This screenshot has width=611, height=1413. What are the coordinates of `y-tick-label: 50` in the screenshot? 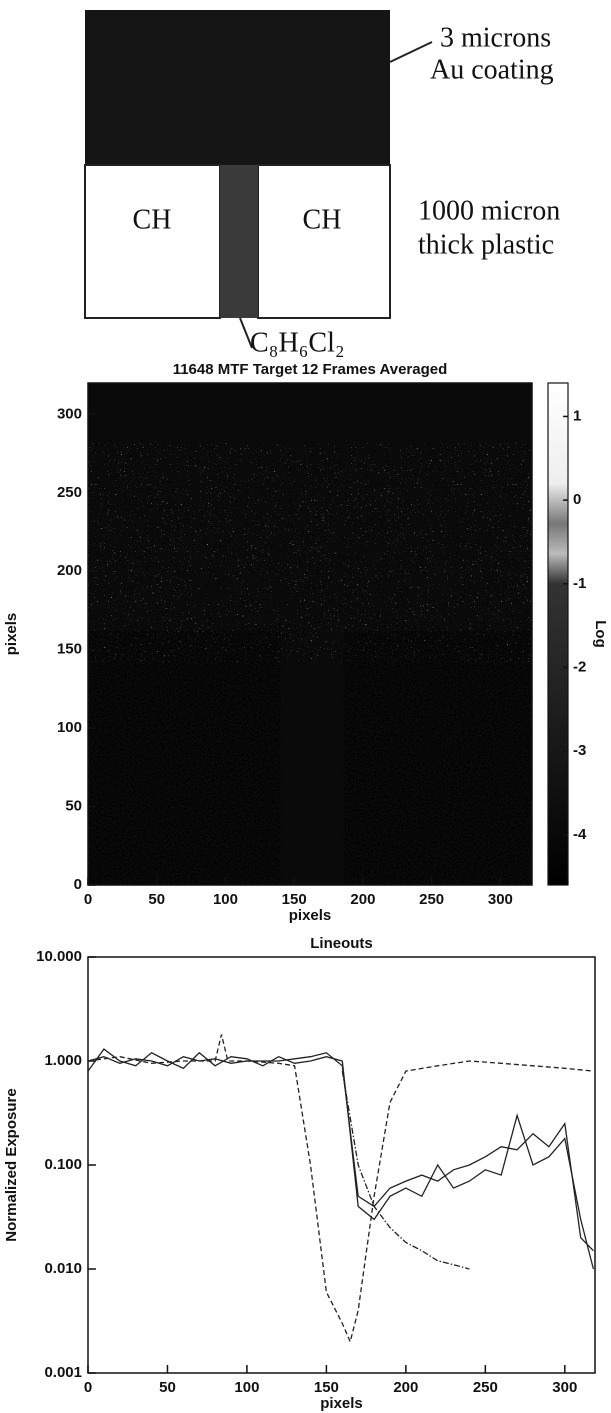 It's located at (73, 806).